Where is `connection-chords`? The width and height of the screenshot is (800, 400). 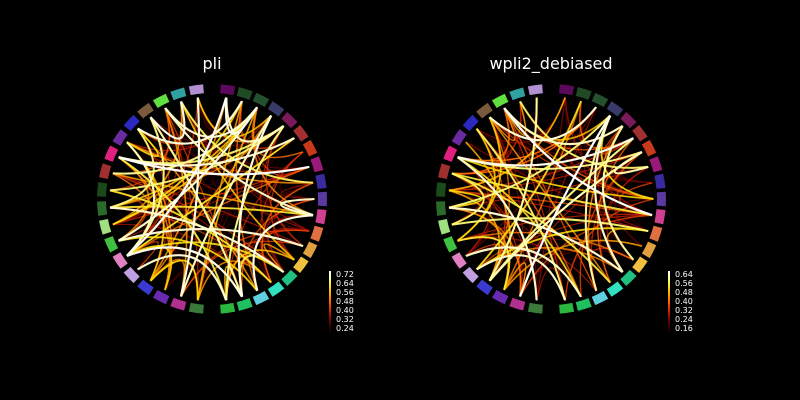 connection-chords is located at coordinates (212, 199).